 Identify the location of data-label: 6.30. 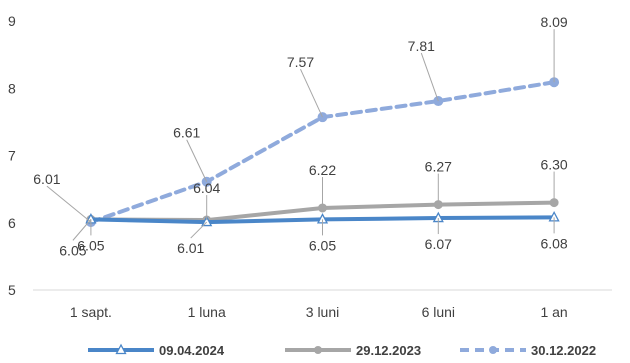
(553, 165).